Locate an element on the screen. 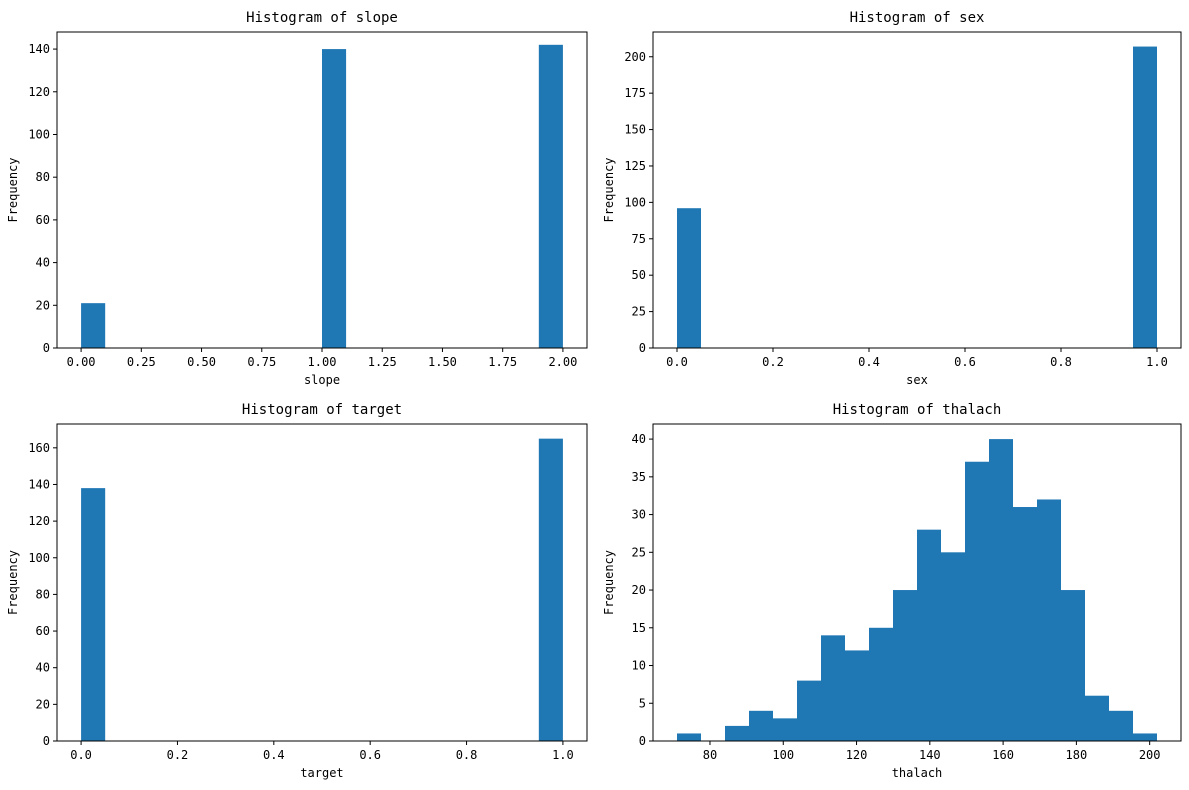 This screenshot has height=790, width=1189. x-tick-label: 160 is located at coordinates (1003, 755).